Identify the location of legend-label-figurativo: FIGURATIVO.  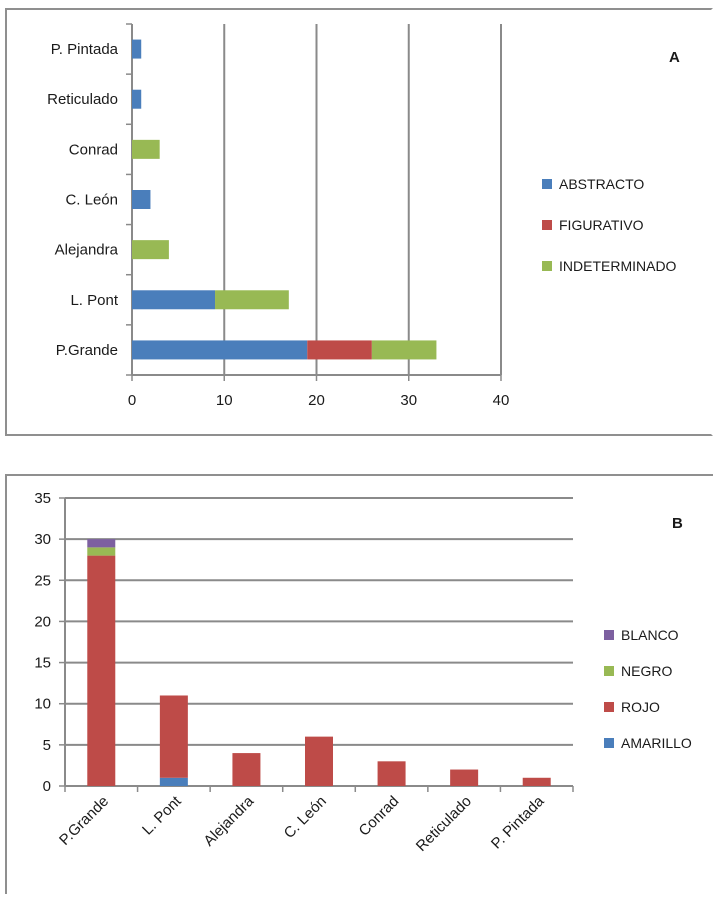
(601, 225).